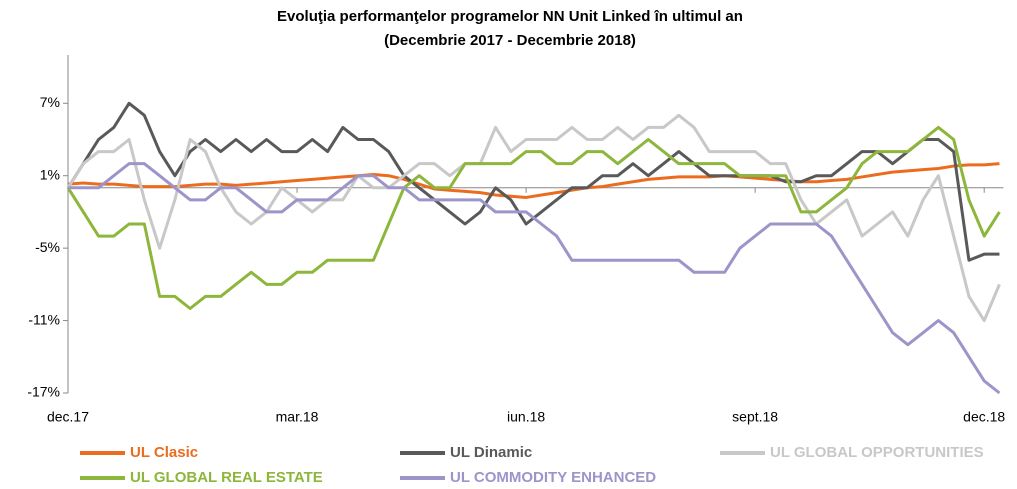 Image resolution: width=1017 pixels, height=489 pixels. I want to click on y-tick-label: -11%, so click(44, 319).